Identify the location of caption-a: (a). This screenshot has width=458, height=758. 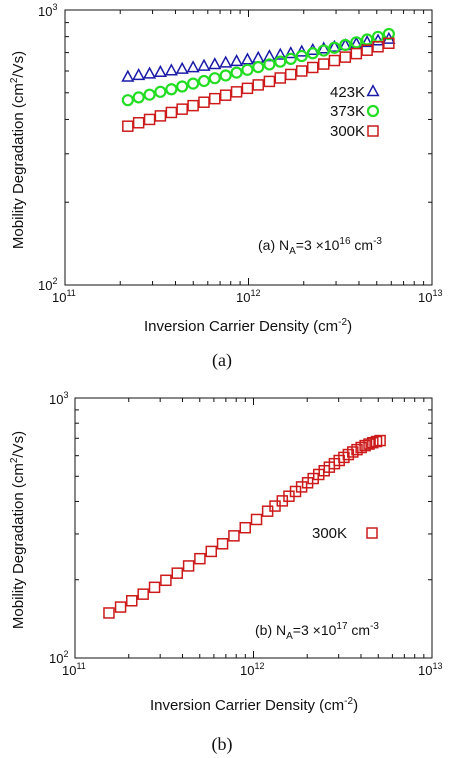
(222, 360).